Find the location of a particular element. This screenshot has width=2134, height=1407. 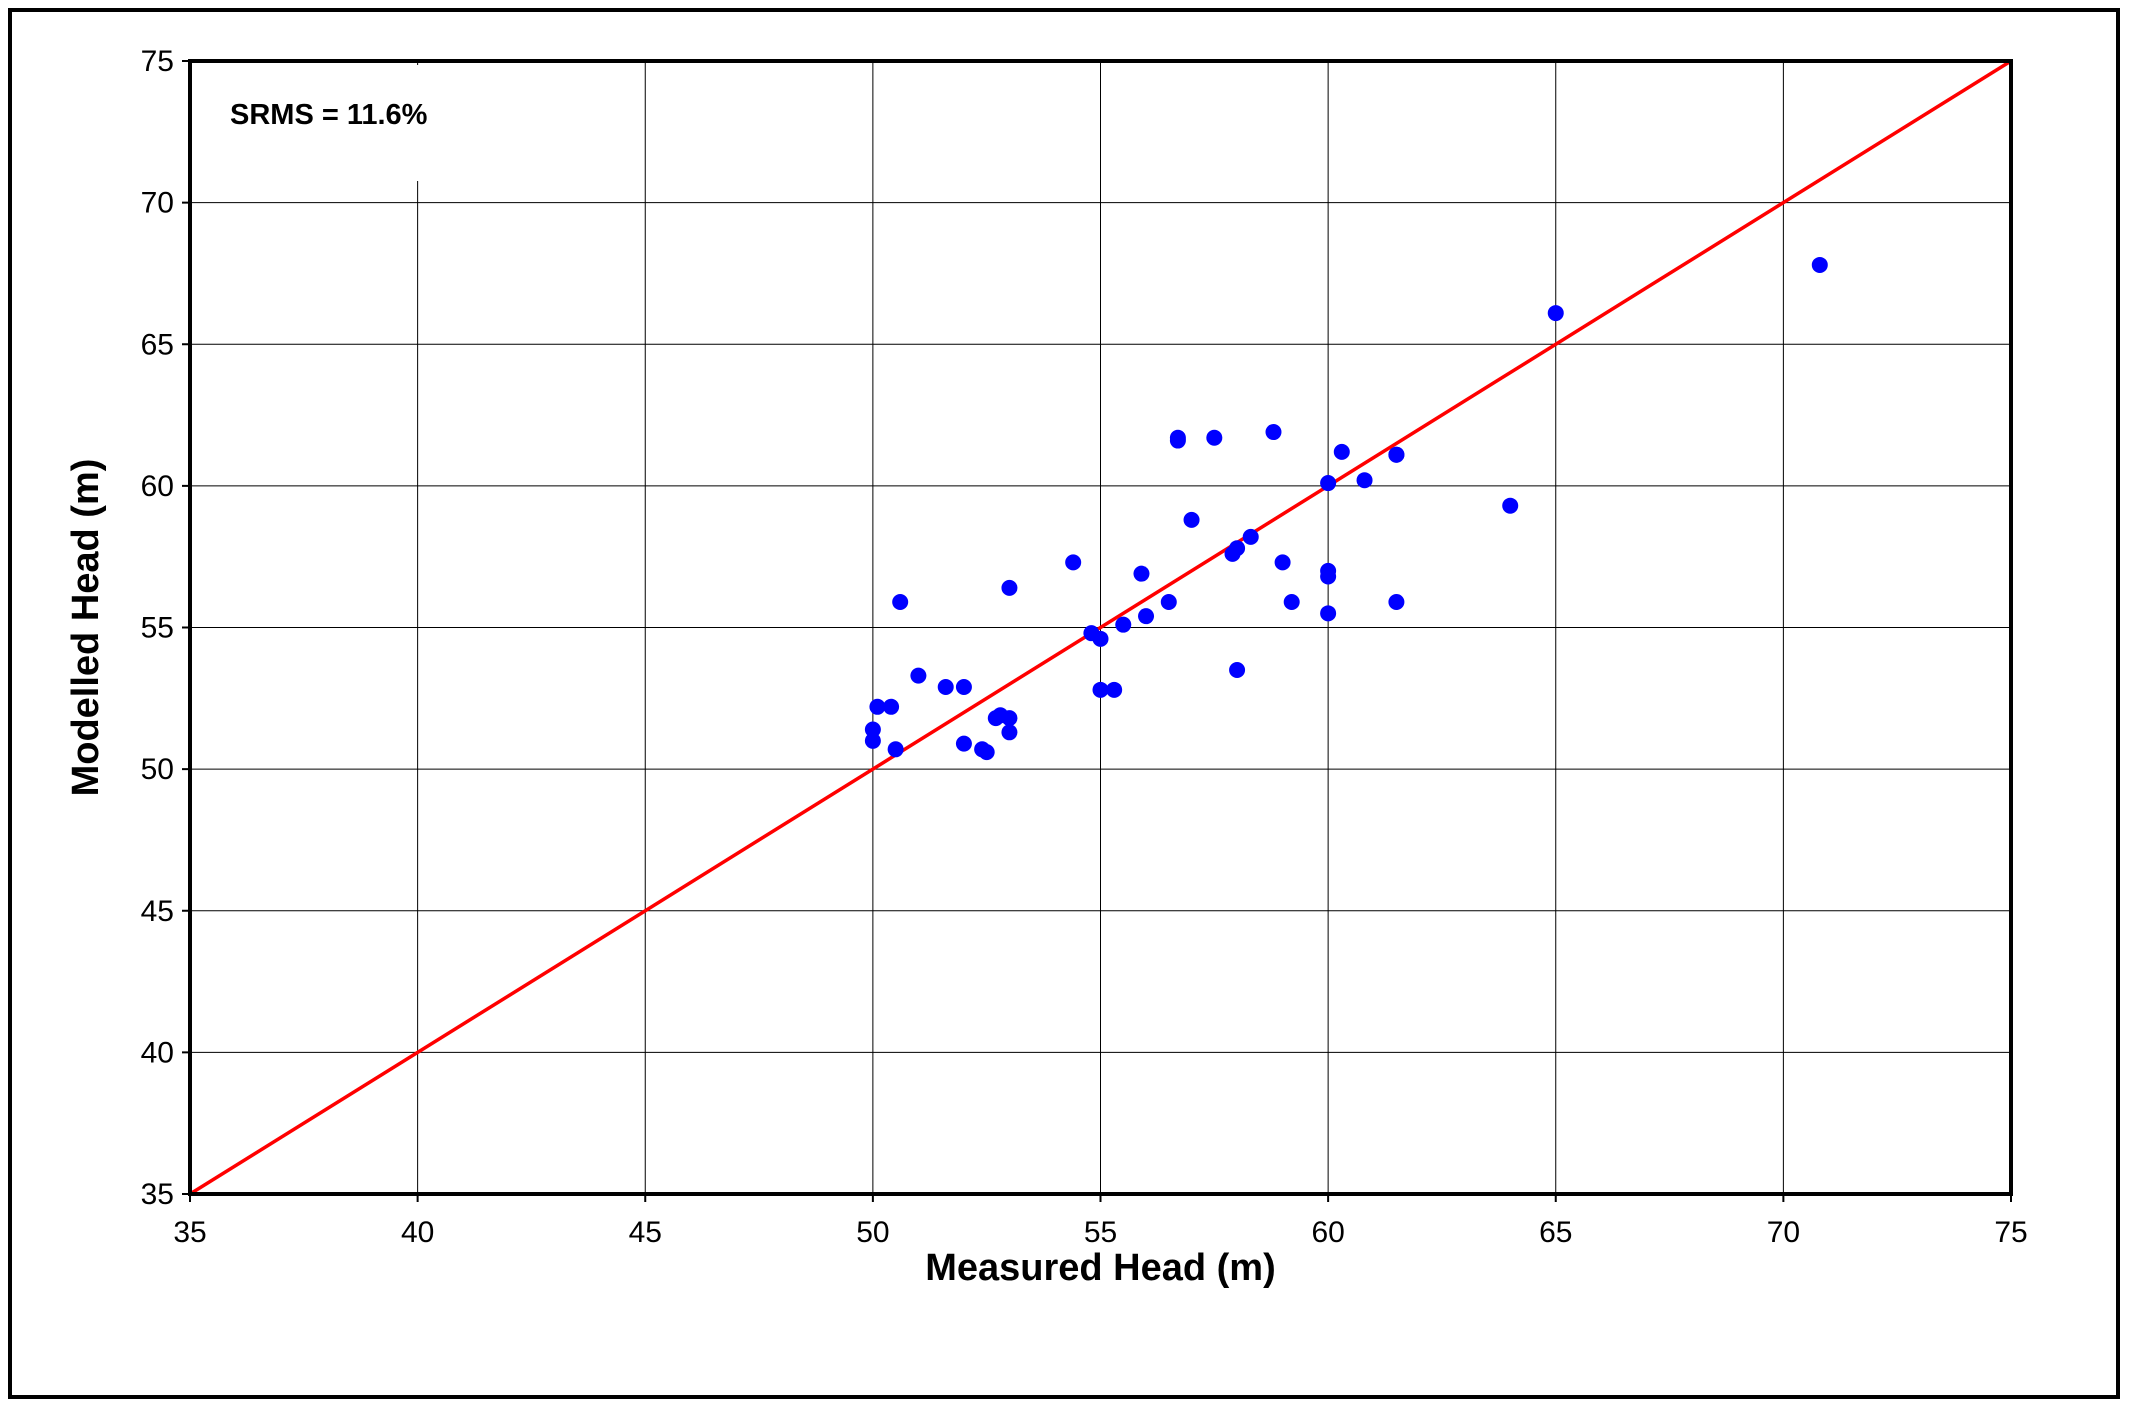

y-tick-label: 55 is located at coordinates (157, 628).